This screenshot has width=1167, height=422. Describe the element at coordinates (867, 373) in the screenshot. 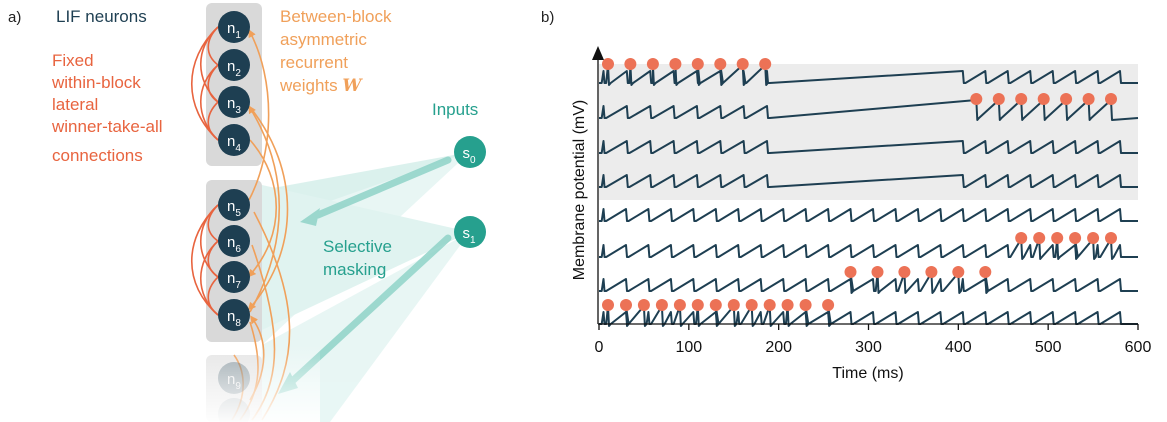

I see `x-axis-label: Time (ms)` at that location.